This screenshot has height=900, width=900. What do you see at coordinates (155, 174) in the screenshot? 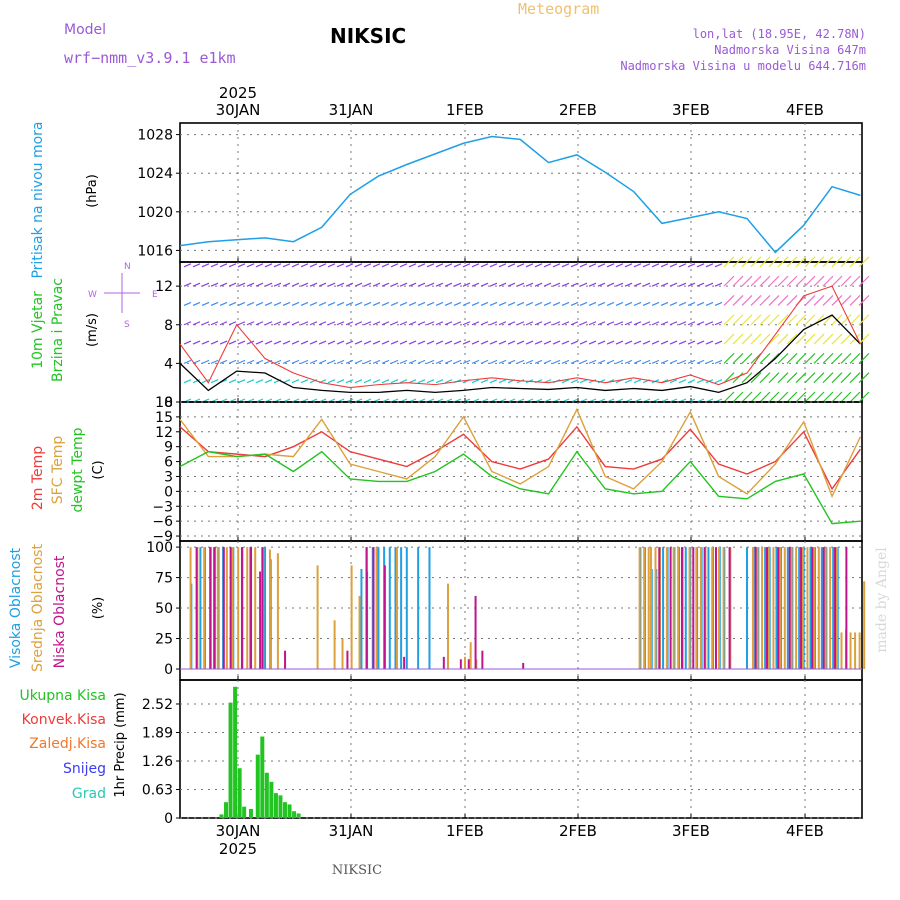
I see `y-tick-label: 1024` at bounding box center [155, 174].